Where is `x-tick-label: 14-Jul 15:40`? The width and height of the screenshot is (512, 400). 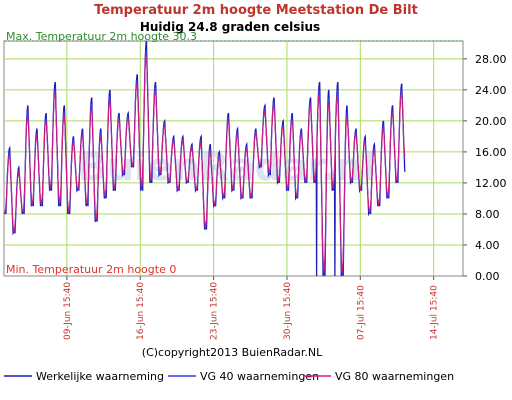 x-tick-label: 14-Jul 15:40 is located at coordinates (435, 312).